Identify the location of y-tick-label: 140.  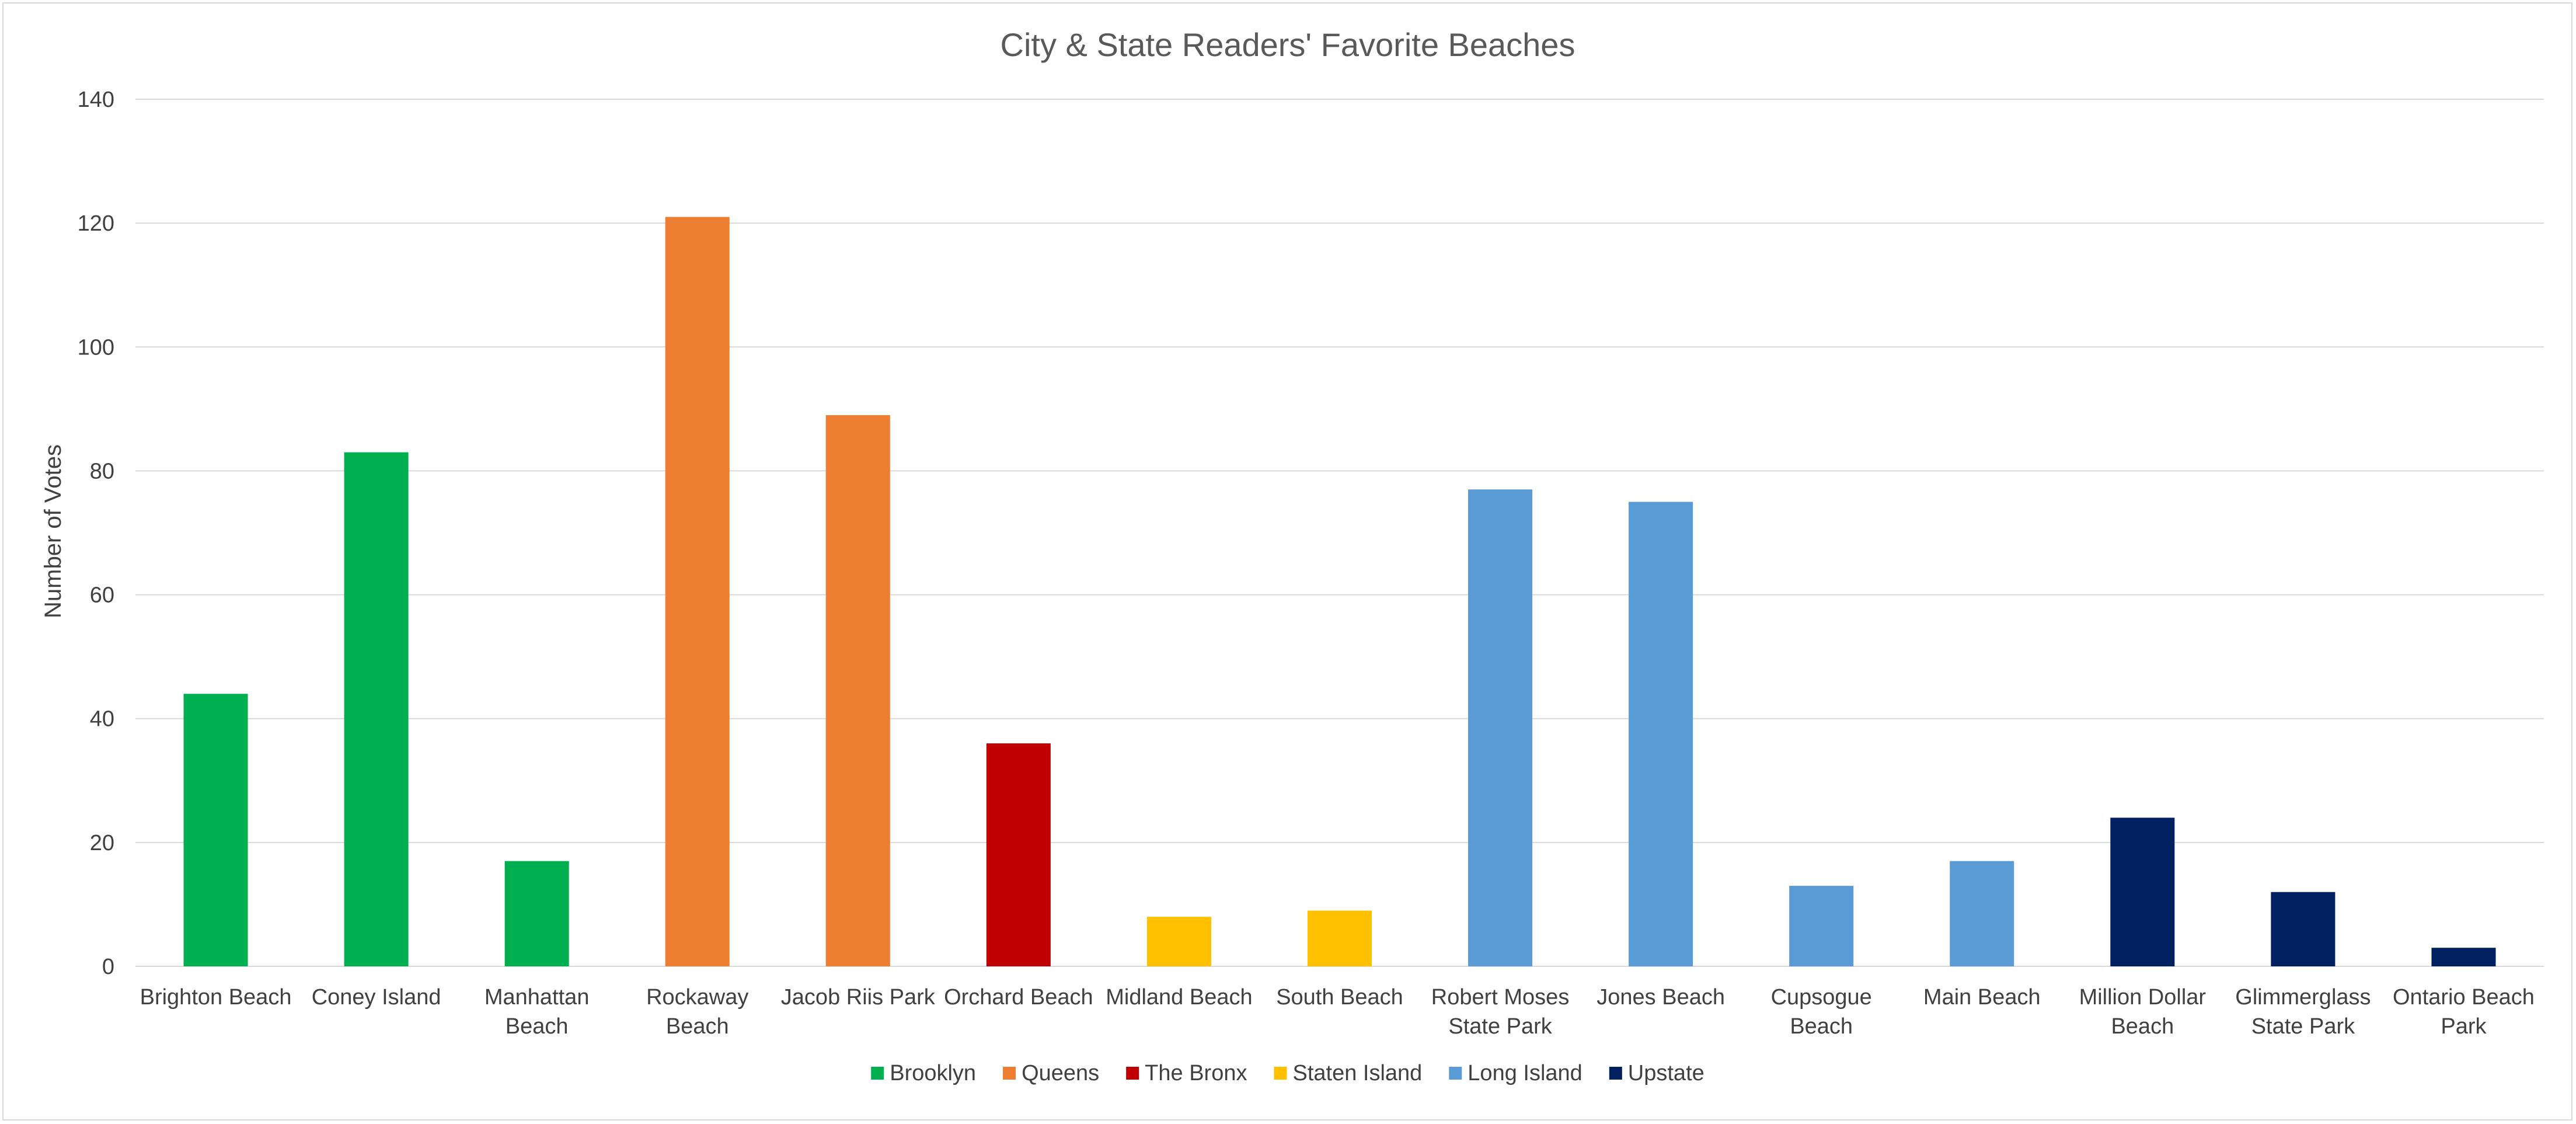
(96, 100).